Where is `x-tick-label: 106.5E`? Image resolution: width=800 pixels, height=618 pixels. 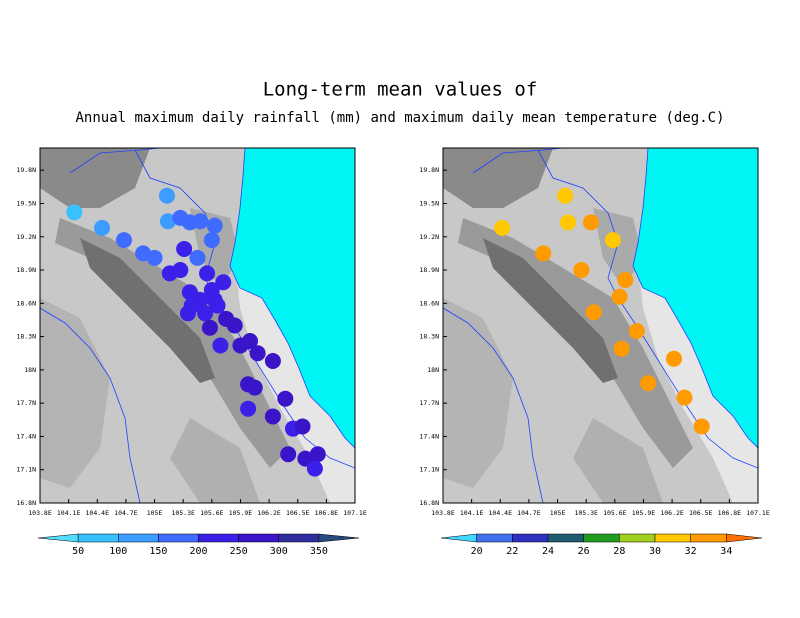 x-tick-label: 106.5E is located at coordinates (298, 513).